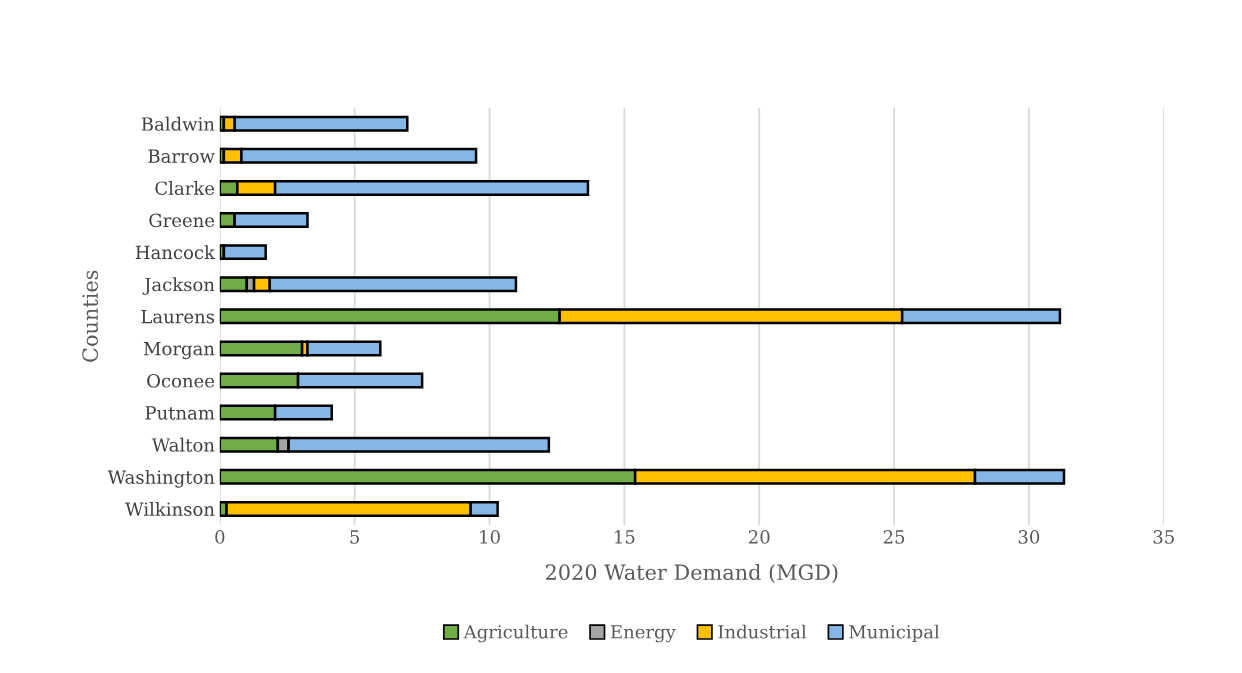  Describe the element at coordinates (178, 317) in the screenshot. I see `y-tick-label: Laurens` at that location.